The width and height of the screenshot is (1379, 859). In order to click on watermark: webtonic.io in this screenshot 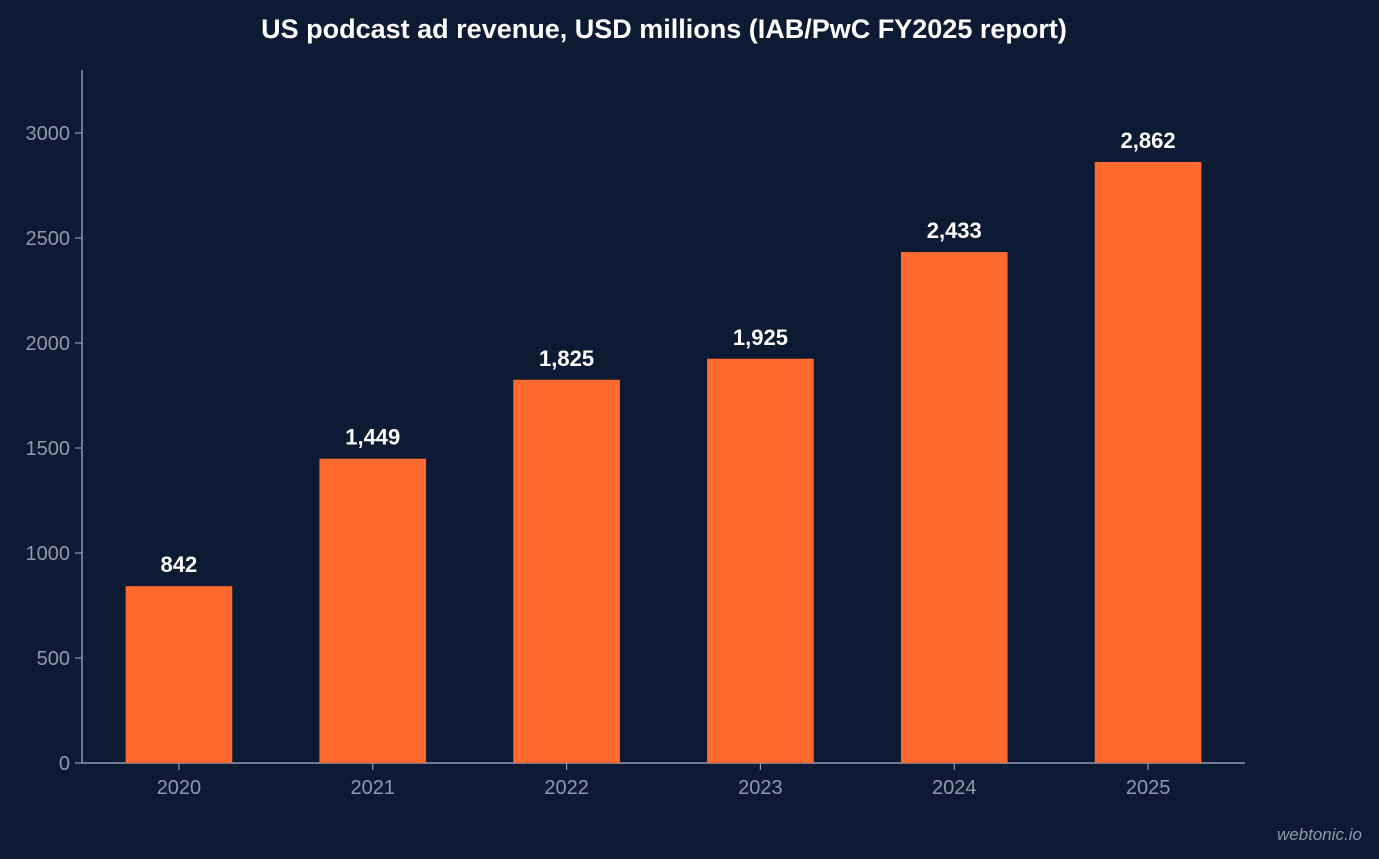, I will do `click(1319, 834)`.